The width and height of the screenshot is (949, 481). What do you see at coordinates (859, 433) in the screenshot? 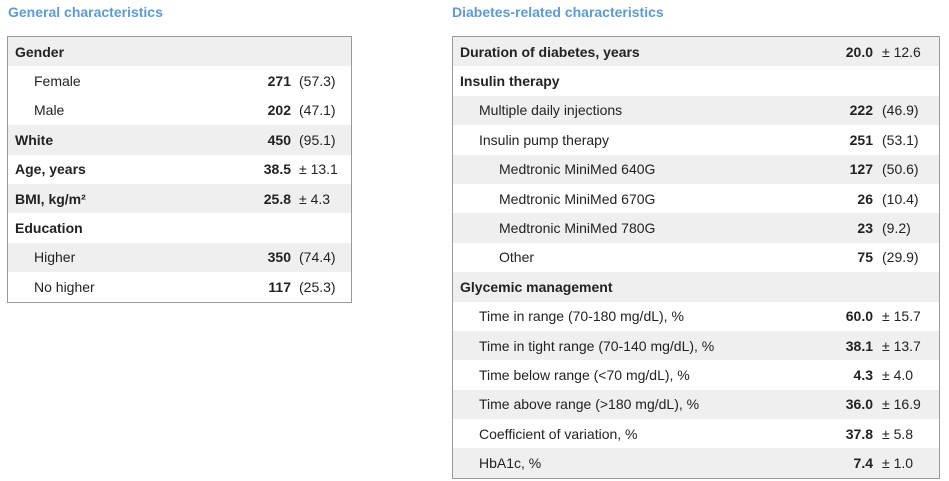
I see `row-value: 37.8` at bounding box center [859, 433].